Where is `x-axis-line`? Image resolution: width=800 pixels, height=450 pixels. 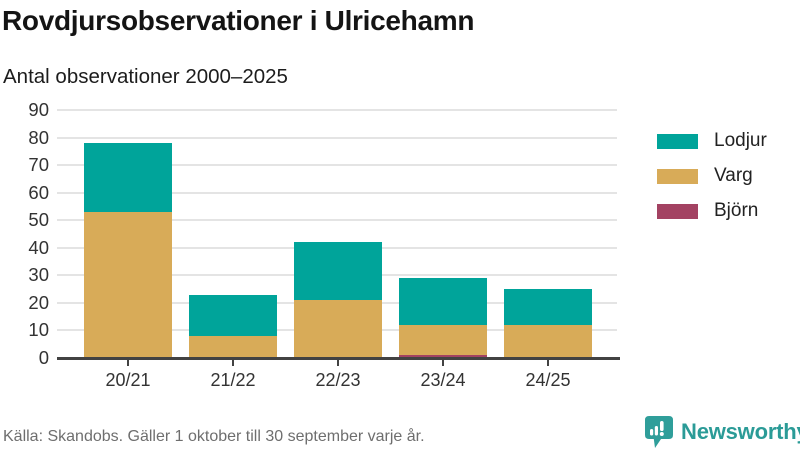
x-axis-line is located at coordinates (338, 358).